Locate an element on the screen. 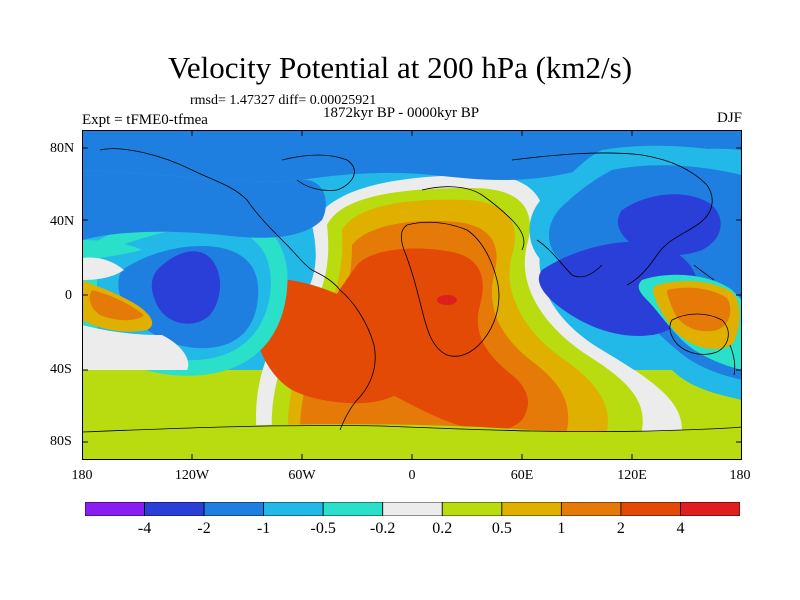 Image resolution: width=800 pixels, height=600 pixels. colorbar-label: 0.2 is located at coordinates (442, 528).